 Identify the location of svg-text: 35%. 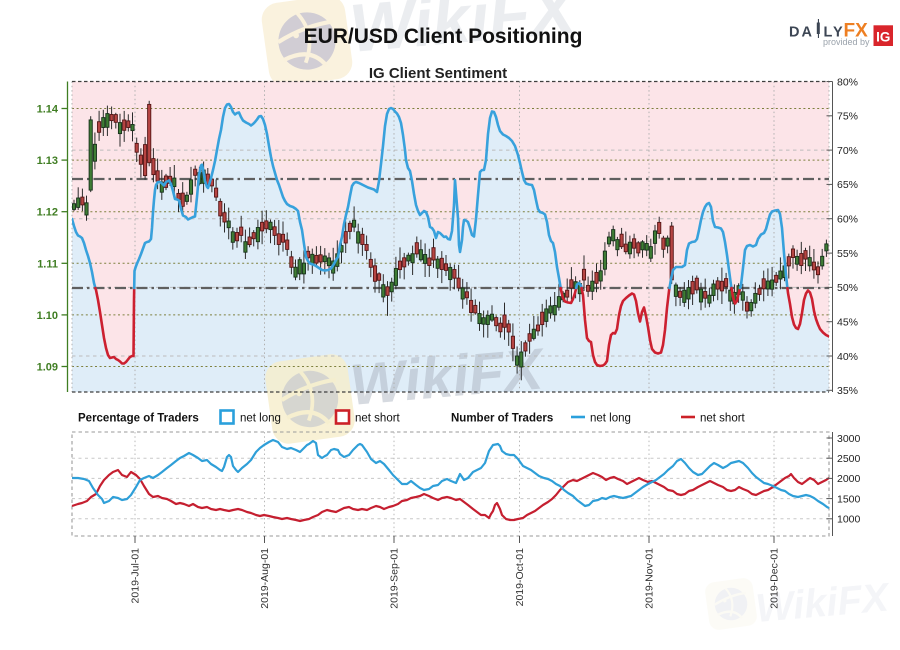
(847, 391).